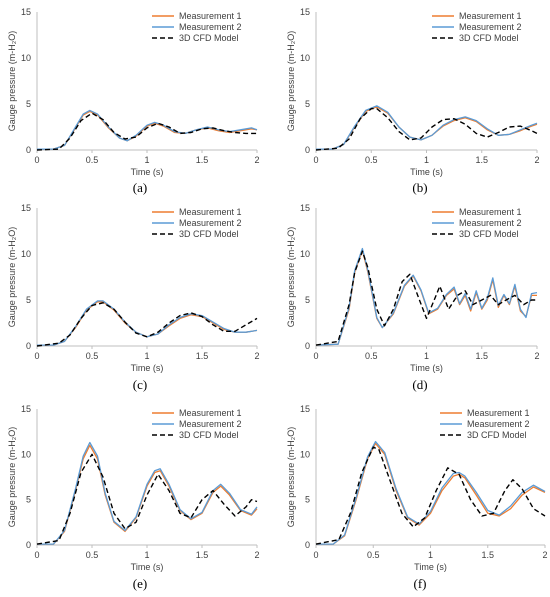 The width and height of the screenshot is (550, 597). Describe the element at coordinates (140, 187) in the screenshot. I see `panel-label: (a)` at that location.